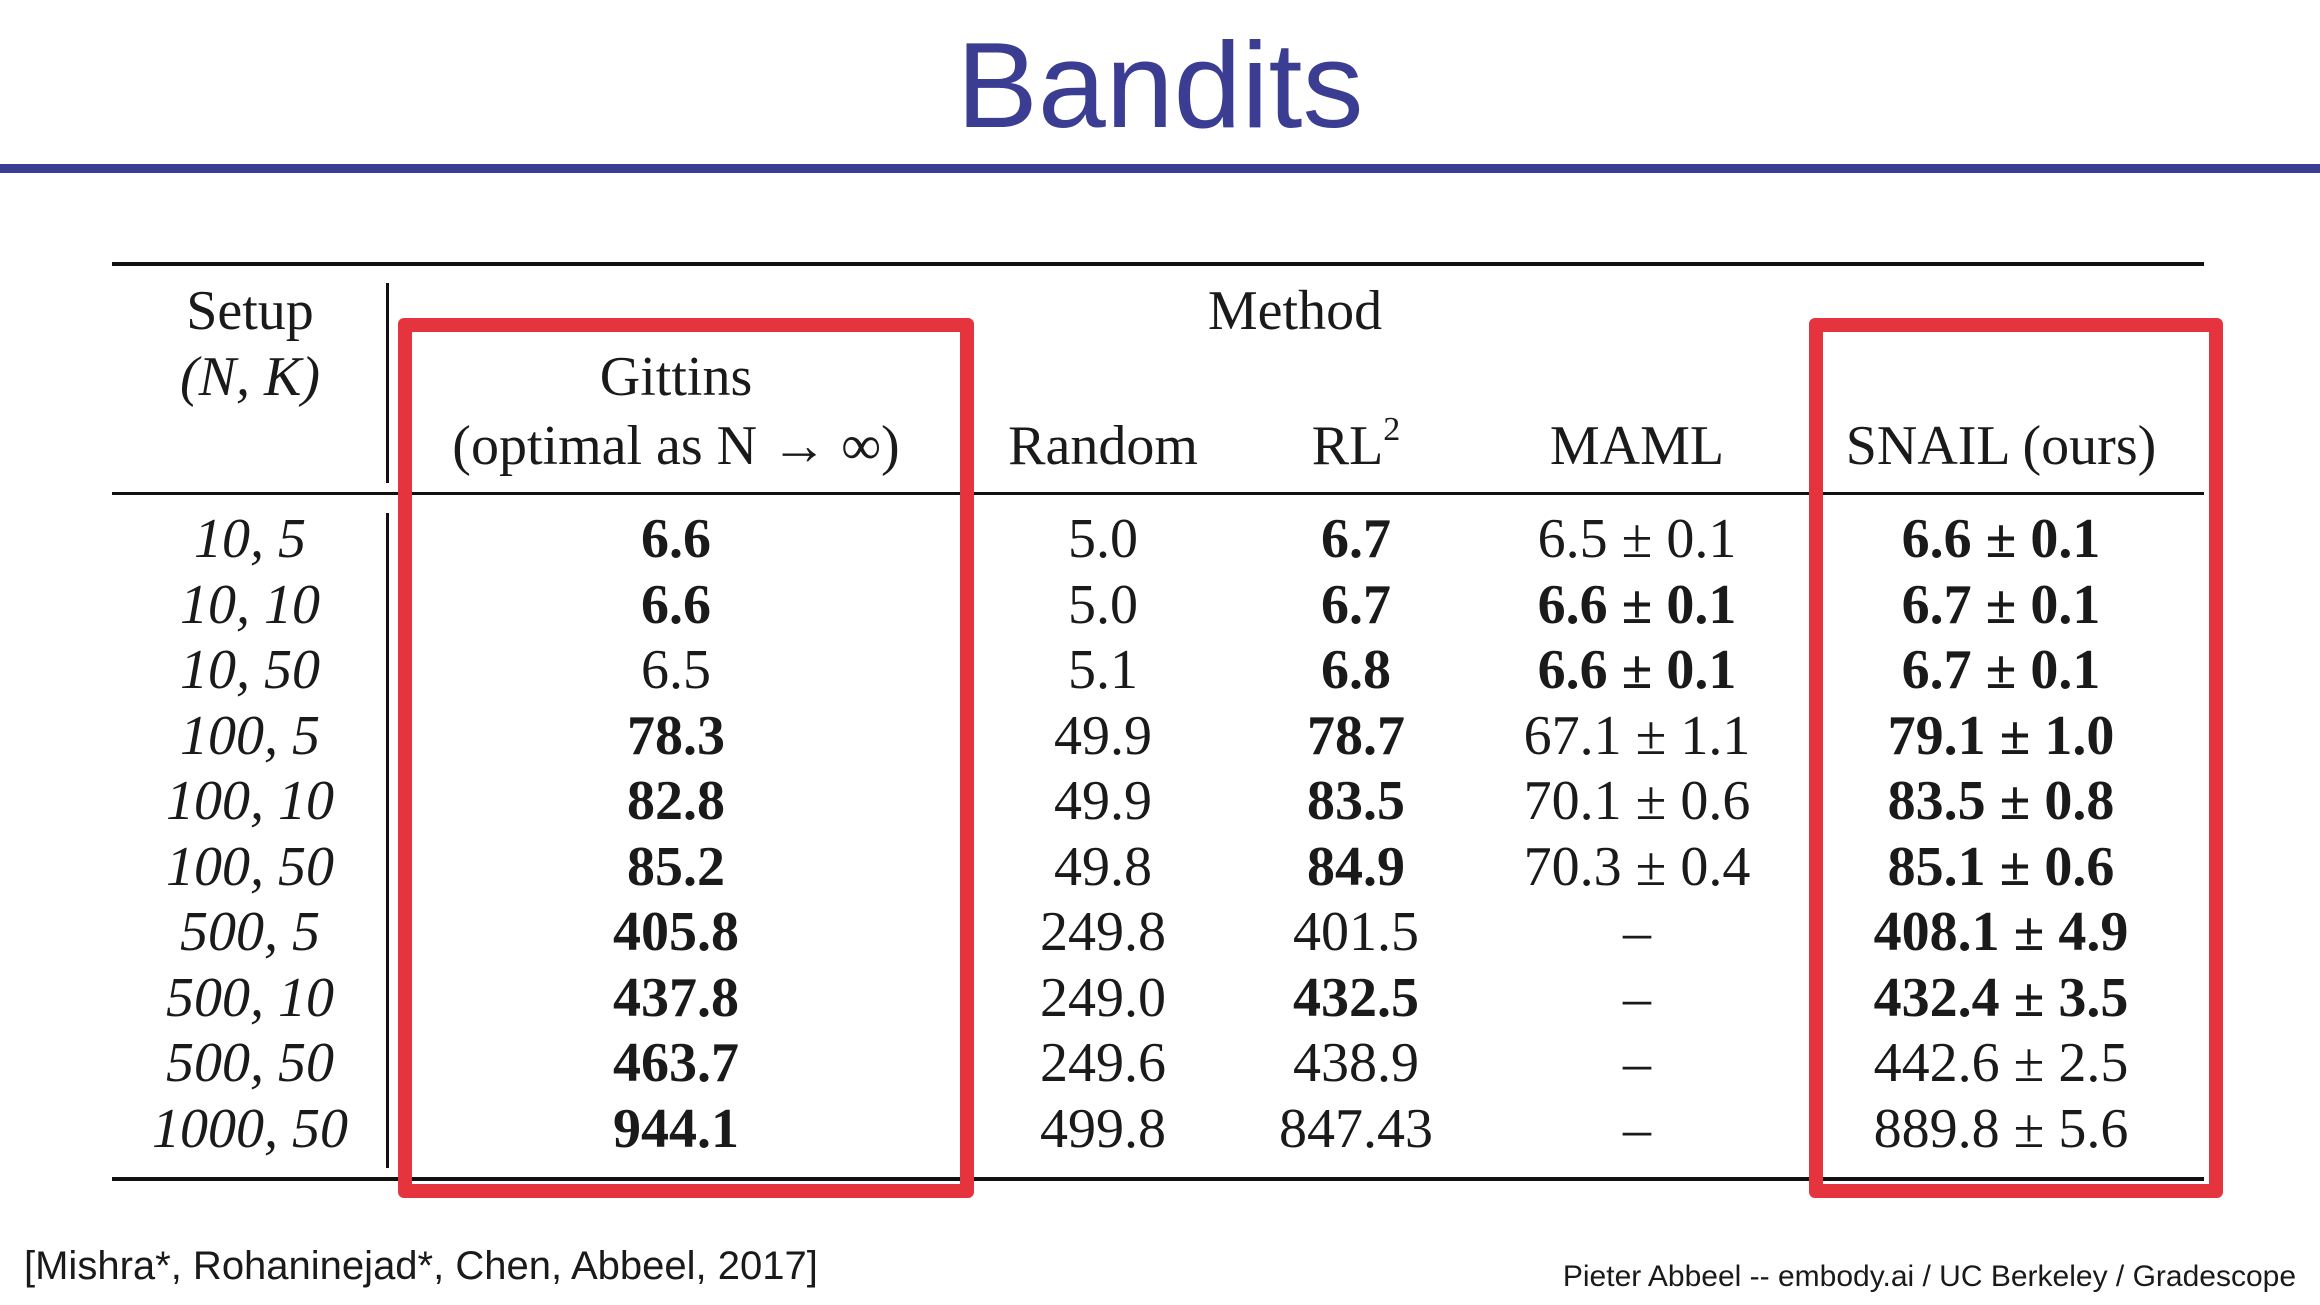 This screenshot has width=2320, height=1305. What do you see at coordinates (250, 539) in the screenshot?
I see `setup-cell: 10, 5` at bounding box center [250, 539].